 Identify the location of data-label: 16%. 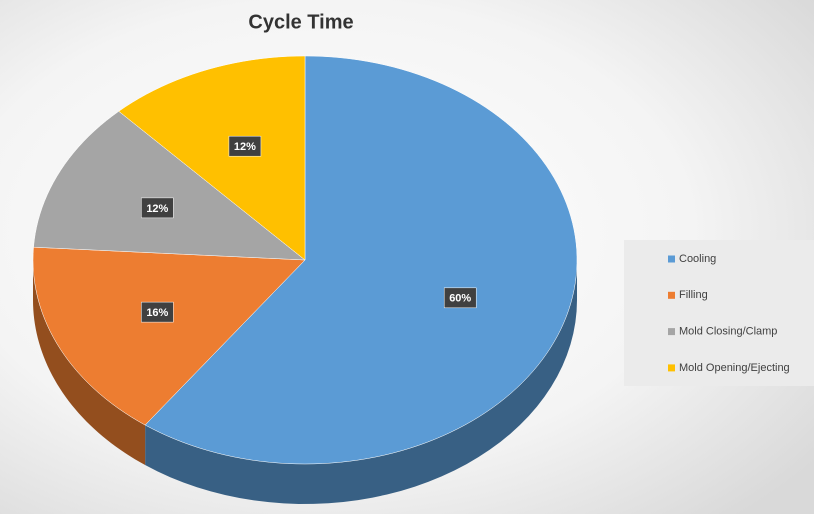
(157, 313).